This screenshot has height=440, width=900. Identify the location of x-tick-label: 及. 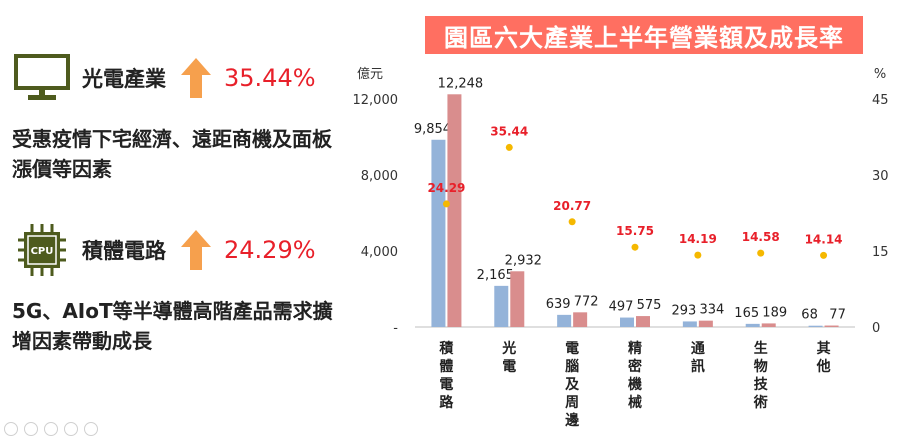
(572, 385).